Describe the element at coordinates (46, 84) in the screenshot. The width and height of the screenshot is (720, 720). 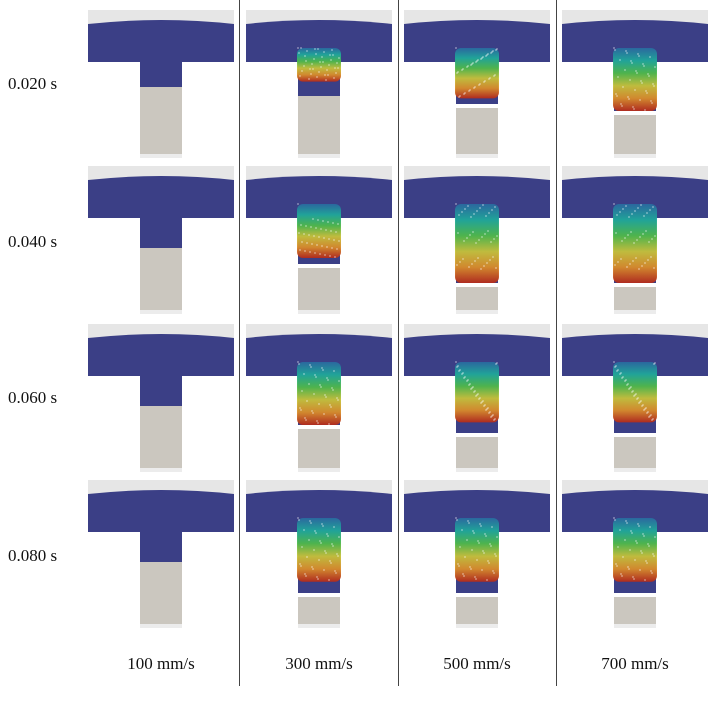
I see `time-label-0020: 0.020 s` at that location.